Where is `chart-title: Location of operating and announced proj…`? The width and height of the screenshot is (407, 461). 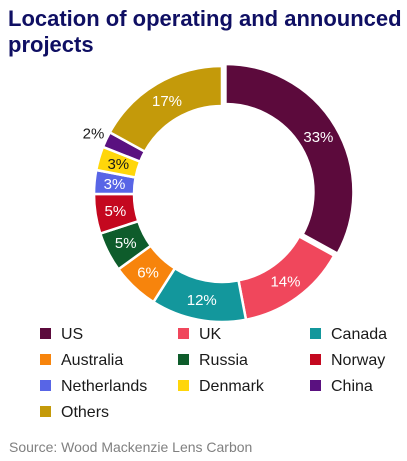
chart-title: Location of operating and announced proj… is located at coordinates (205, 31).